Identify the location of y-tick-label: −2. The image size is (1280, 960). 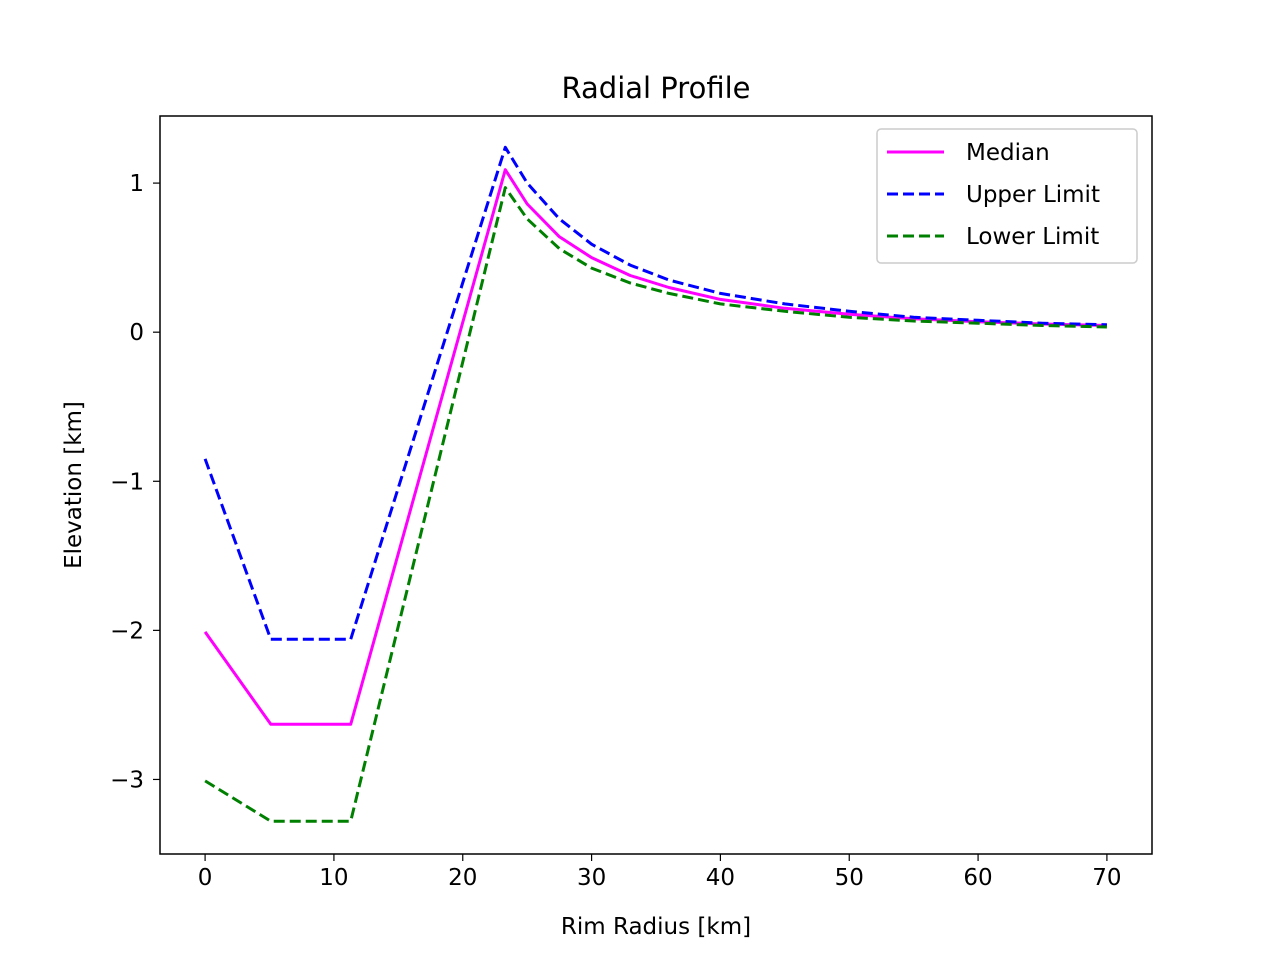
(127, 631).